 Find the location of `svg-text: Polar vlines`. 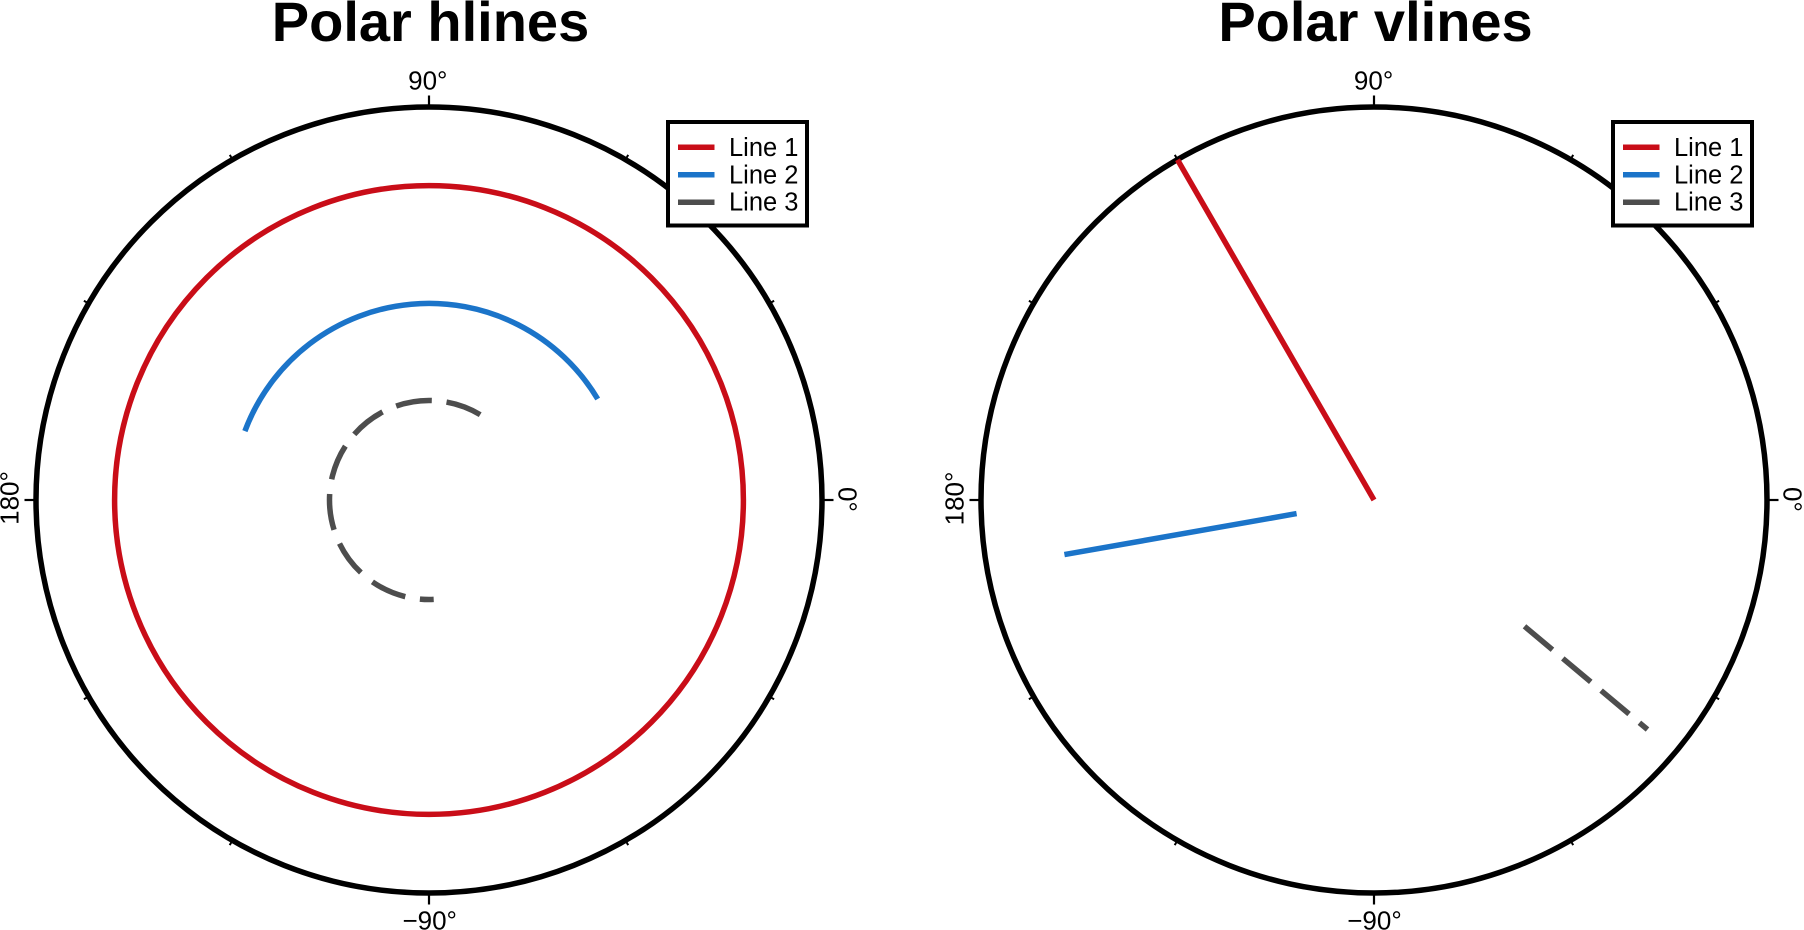

svg-text: Polar vlines is located at coordinates (1375, 26).